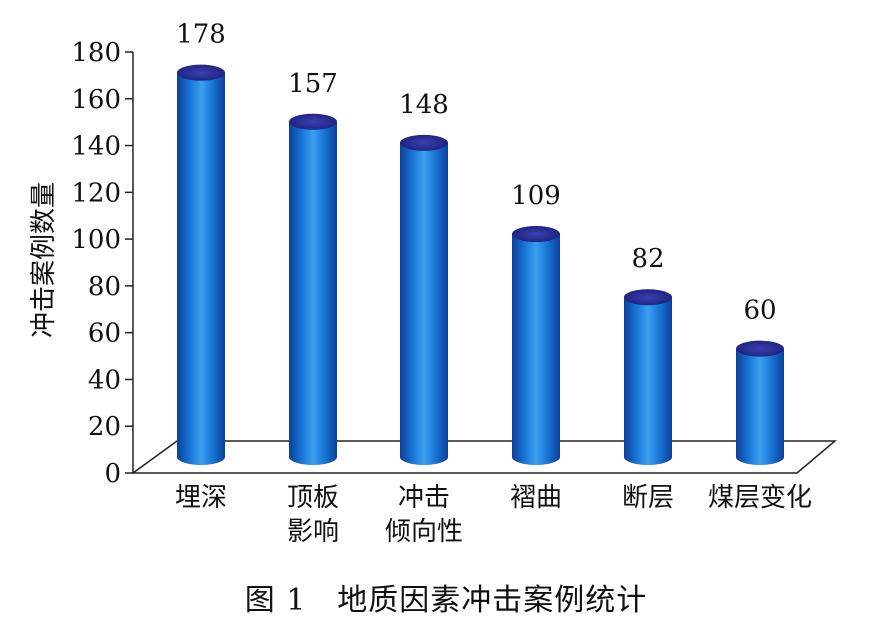  I want to click on y-tick-label: 140, so click(96, 147).